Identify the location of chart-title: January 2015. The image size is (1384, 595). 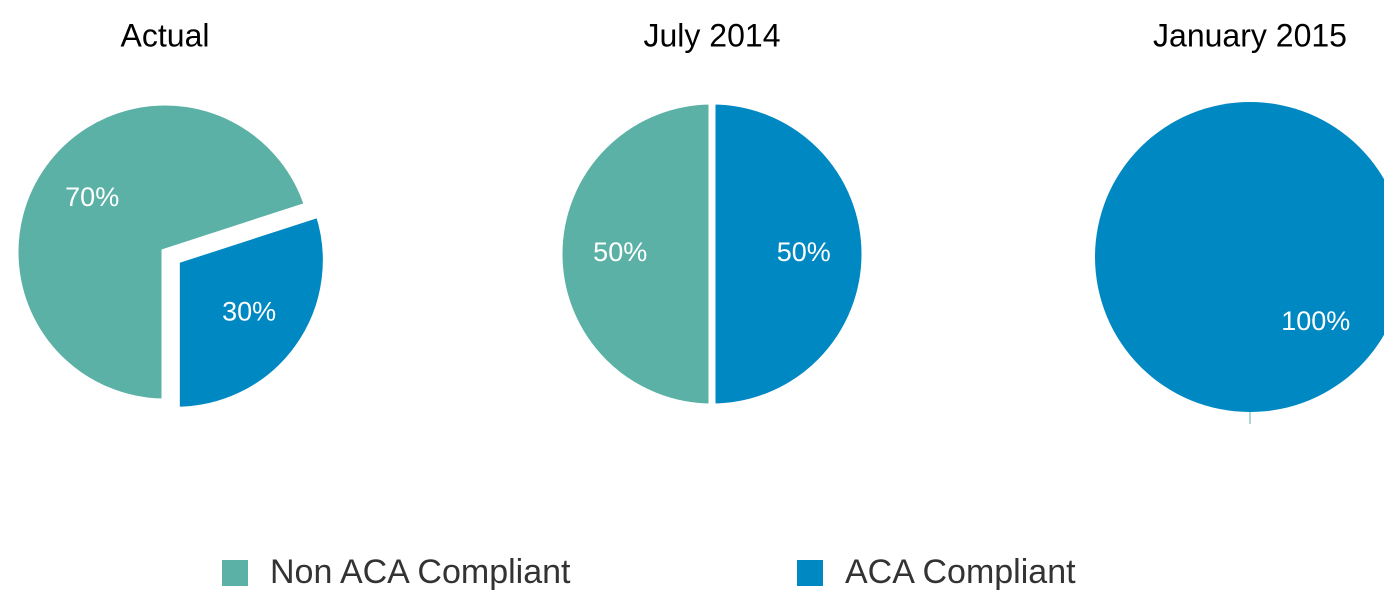
(1250, 35).